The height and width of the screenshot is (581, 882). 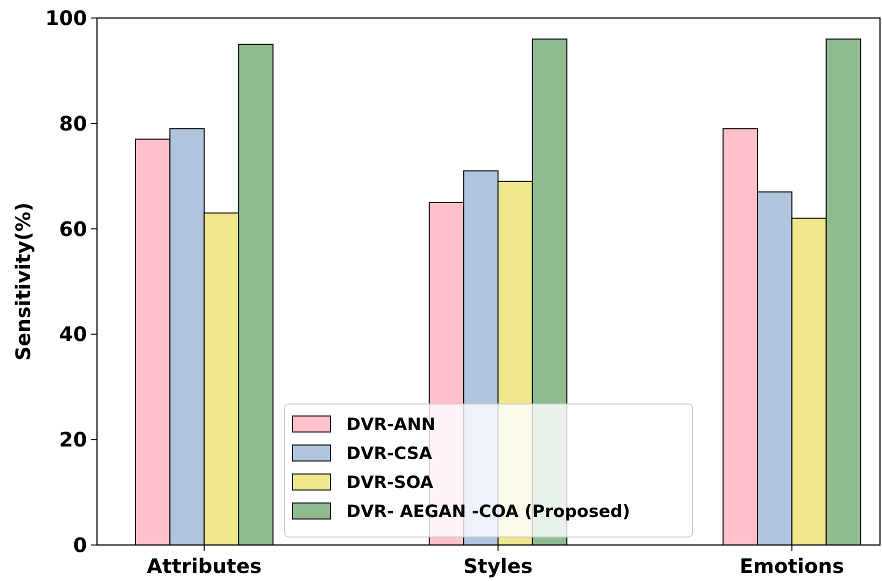 What do you see at coordinates (73, 228) in the screenshot?
I see `y-tick-label: 60` at bounding box center [73, 228].